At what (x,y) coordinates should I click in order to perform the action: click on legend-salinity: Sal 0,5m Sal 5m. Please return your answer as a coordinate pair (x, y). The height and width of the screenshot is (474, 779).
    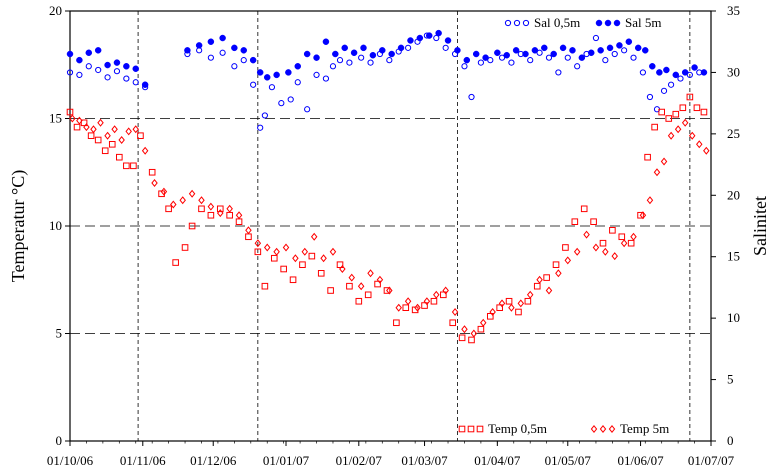
    Looking at the image, I should click on (582, 22).